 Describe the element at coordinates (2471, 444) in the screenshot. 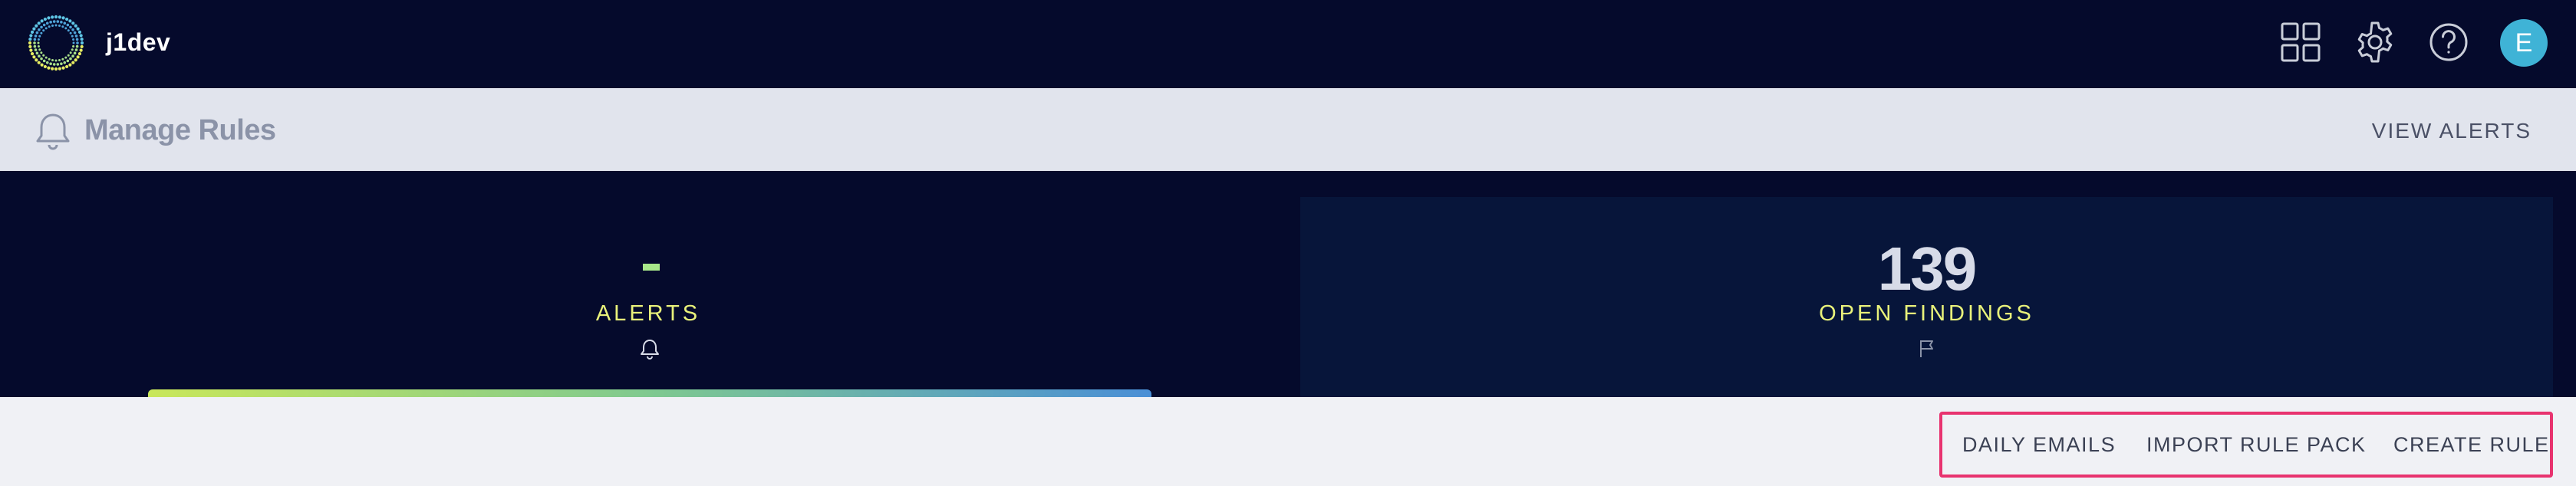

I see `create-rule-button: CREATE RULE` at that location.